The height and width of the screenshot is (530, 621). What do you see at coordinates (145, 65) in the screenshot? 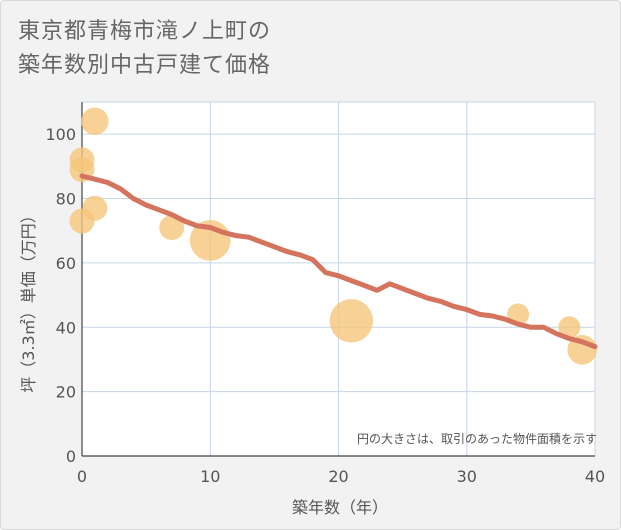
I see `chart-title-line-2: 築年数別中古戸建て価格` at bounding box center [145, 65].